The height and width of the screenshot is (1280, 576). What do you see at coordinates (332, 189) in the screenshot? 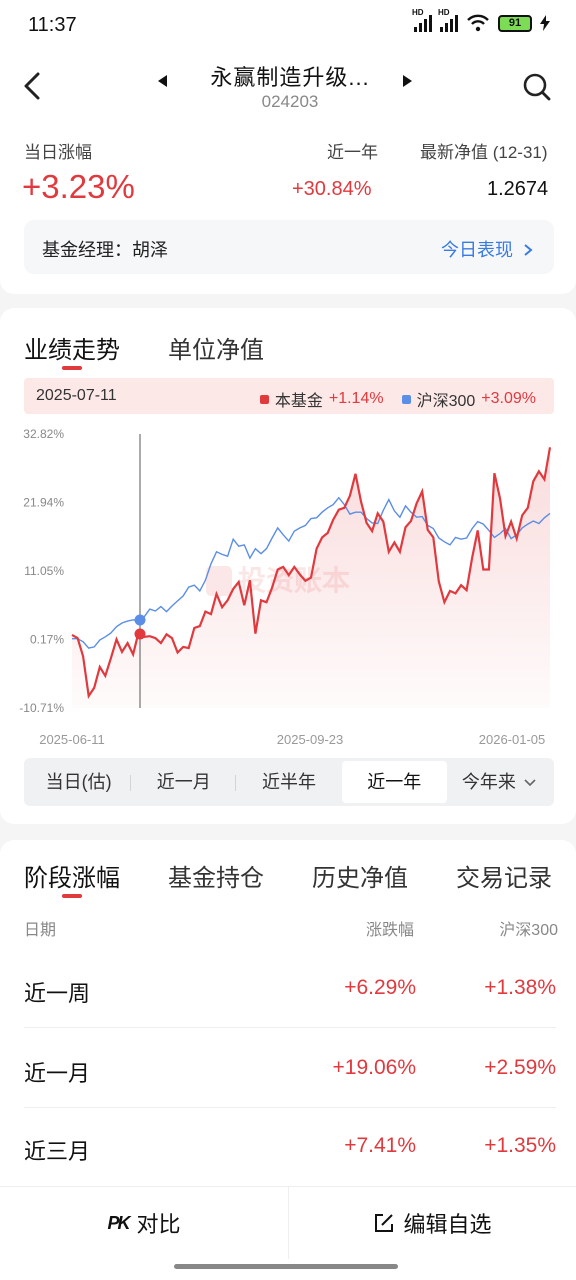
I see `year-change-value: +30.84%` at bounding box center [332, 189].